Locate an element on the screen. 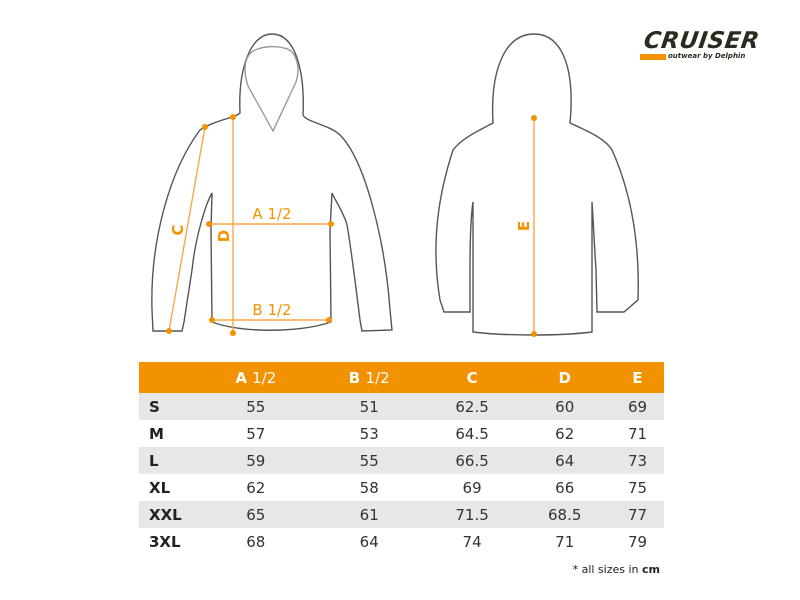 The image size is (800, 600). size-label: L is located at coordinates (169, 460).